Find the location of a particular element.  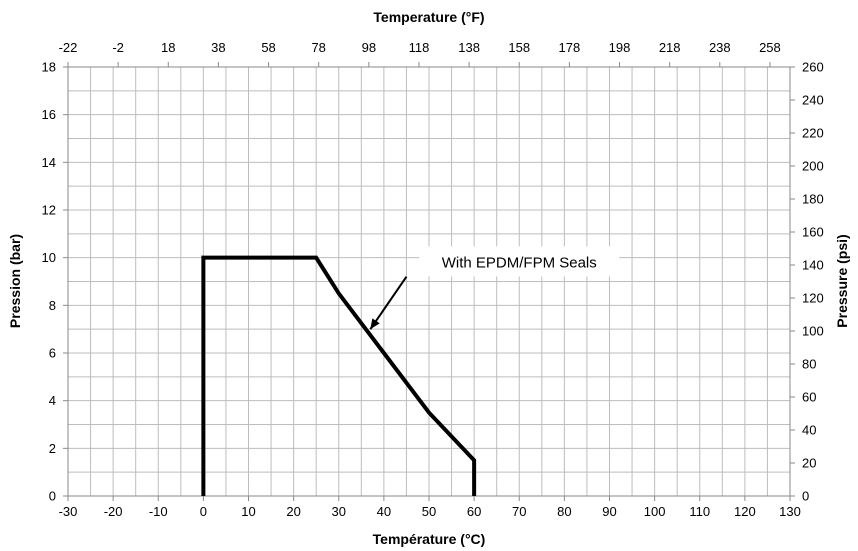

y-tick-label: 6 is located at coordinates (52, 353).